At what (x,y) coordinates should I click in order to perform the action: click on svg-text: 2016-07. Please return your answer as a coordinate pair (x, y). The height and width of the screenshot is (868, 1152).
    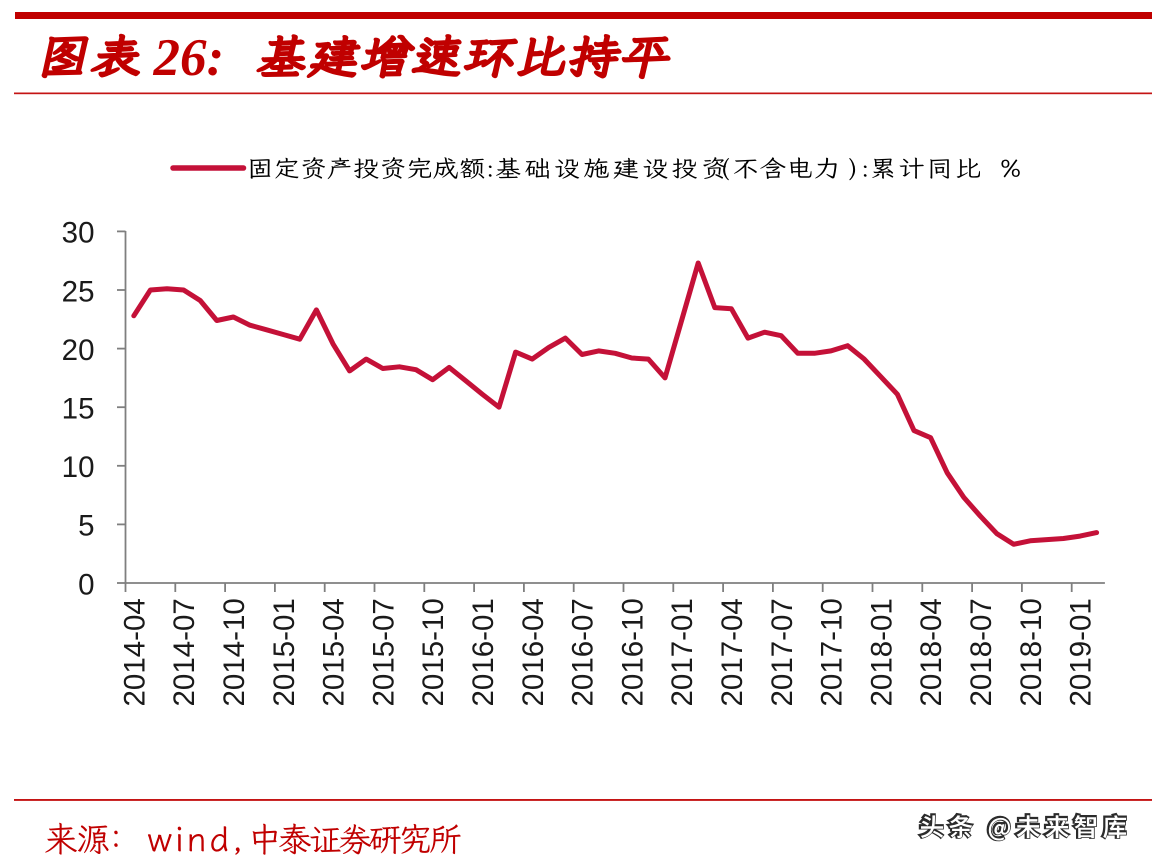
    Looking at the image, I should click on (583, 652).